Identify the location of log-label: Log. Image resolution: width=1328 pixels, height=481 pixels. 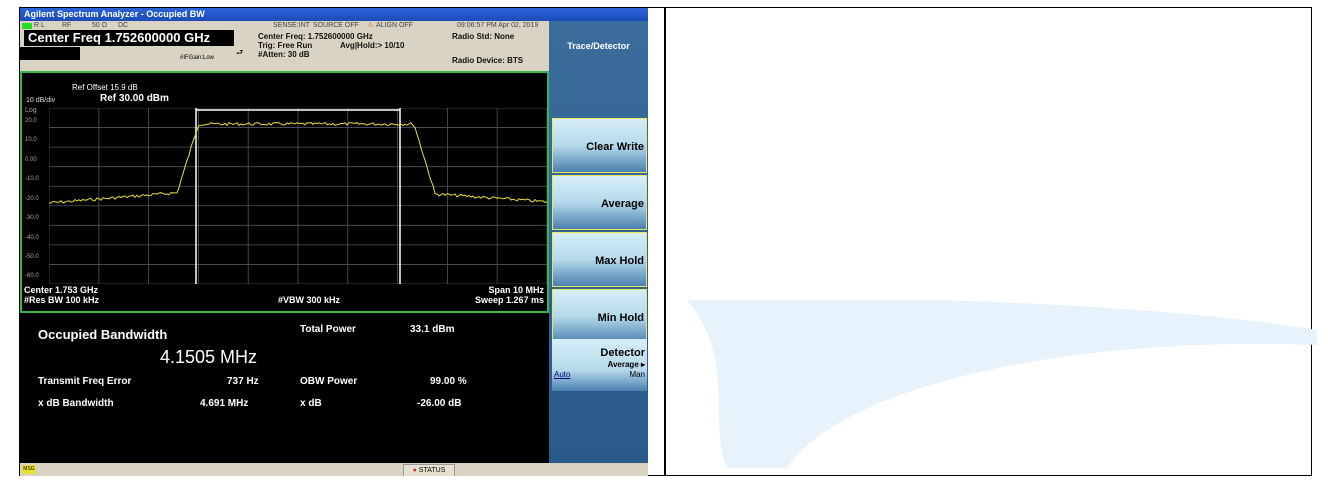
(31, 110).